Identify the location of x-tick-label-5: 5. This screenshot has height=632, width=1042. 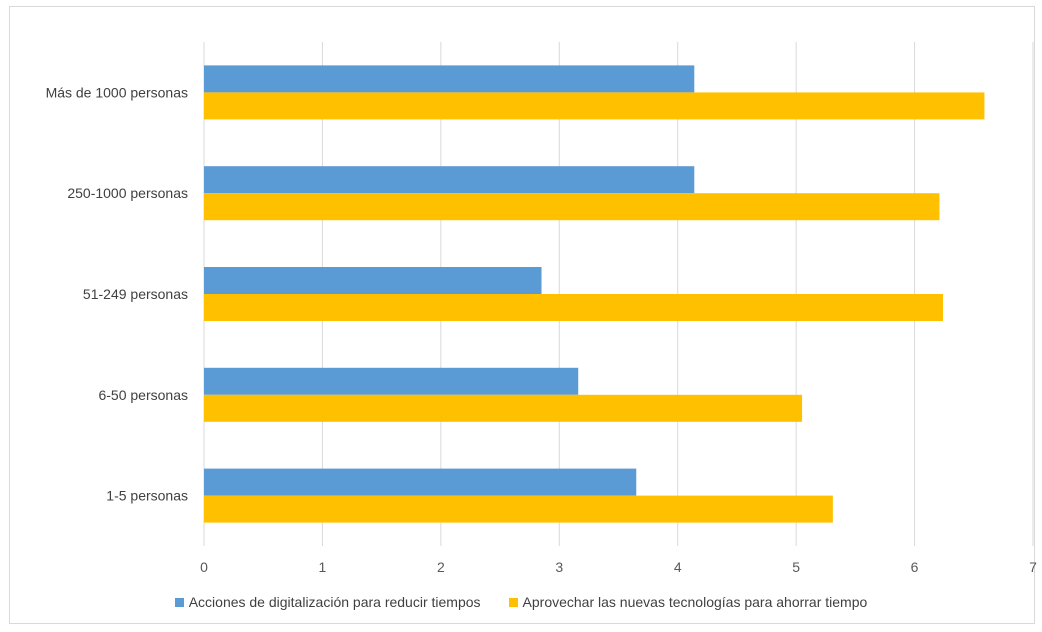
(796, 567).